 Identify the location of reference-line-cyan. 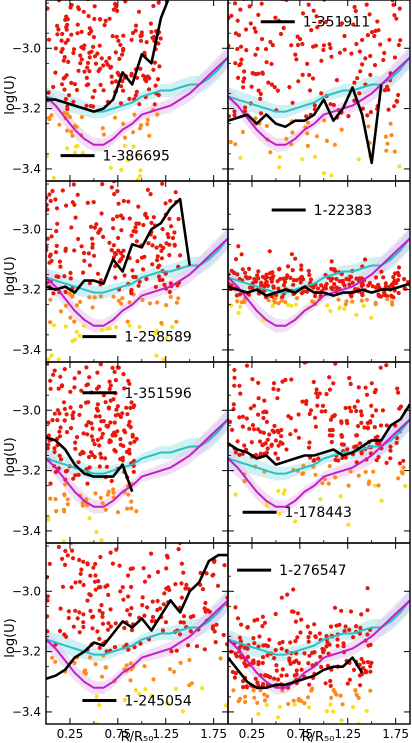
(319, 84).